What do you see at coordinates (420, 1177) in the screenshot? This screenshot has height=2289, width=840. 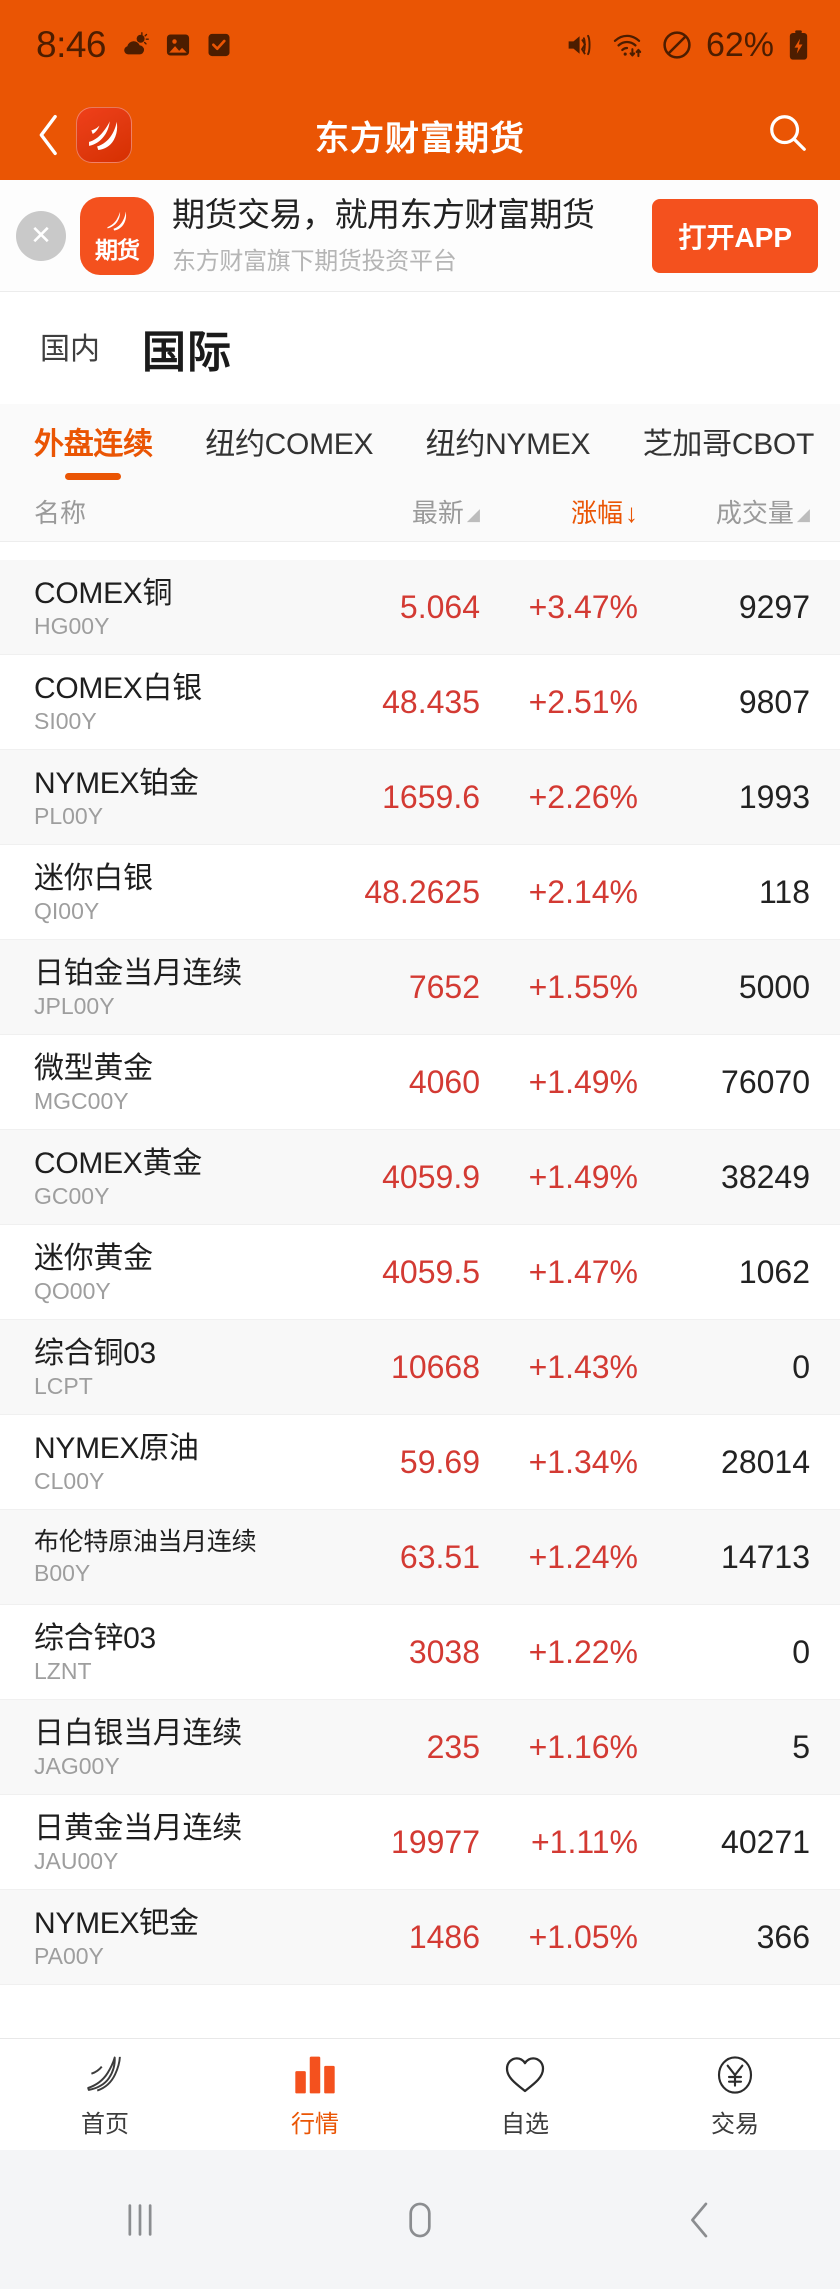 I see `table-row: COMEX黄金 GC00Y 4059.9 +1.49% 38249` at bounding box center [420, 1177].